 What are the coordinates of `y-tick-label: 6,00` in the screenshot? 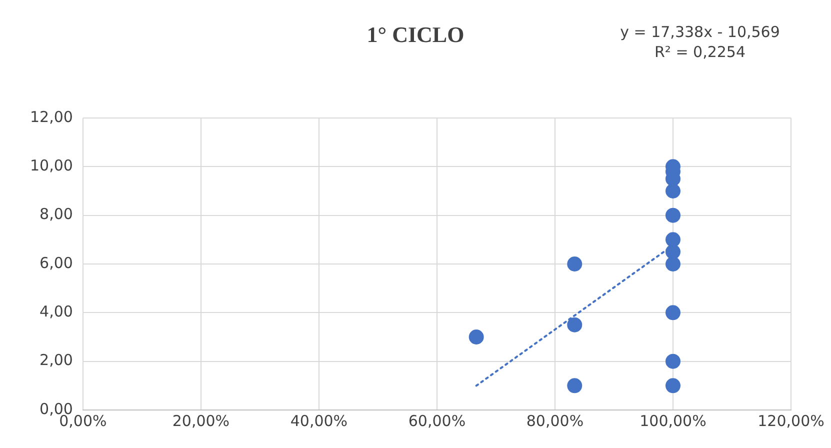 It's located at (56, 263).